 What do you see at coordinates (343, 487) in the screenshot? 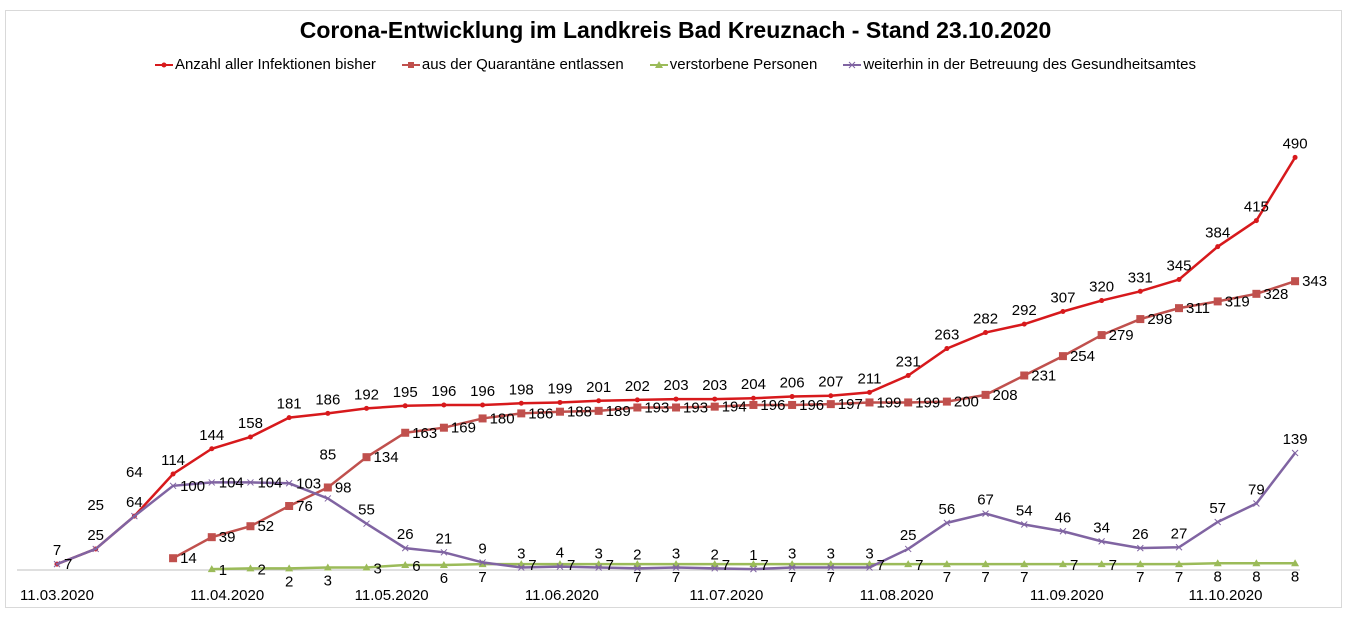
I see `data-label: 98` at bounding box center [343, 487].